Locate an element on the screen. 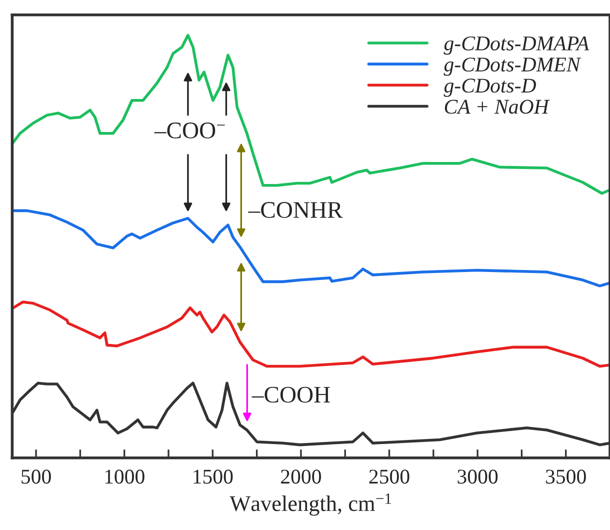  legend-label: g-CDots-DMAPA is located at coordinates (517, 45).